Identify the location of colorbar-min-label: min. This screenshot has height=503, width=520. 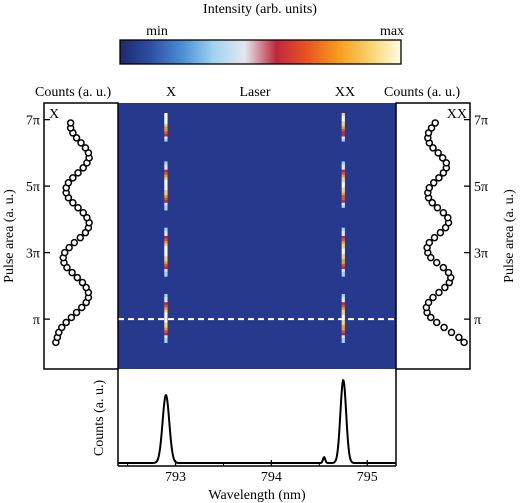
(157, 31).